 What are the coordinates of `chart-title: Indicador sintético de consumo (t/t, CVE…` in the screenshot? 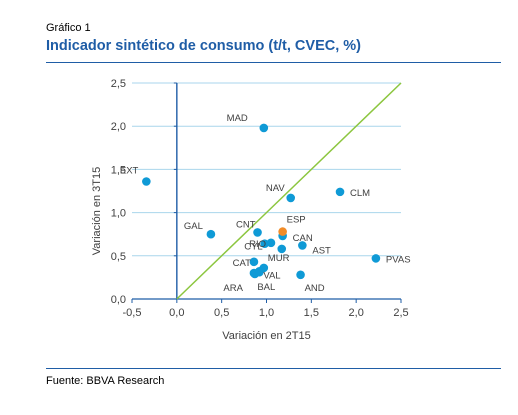 It's located at (203, 46).